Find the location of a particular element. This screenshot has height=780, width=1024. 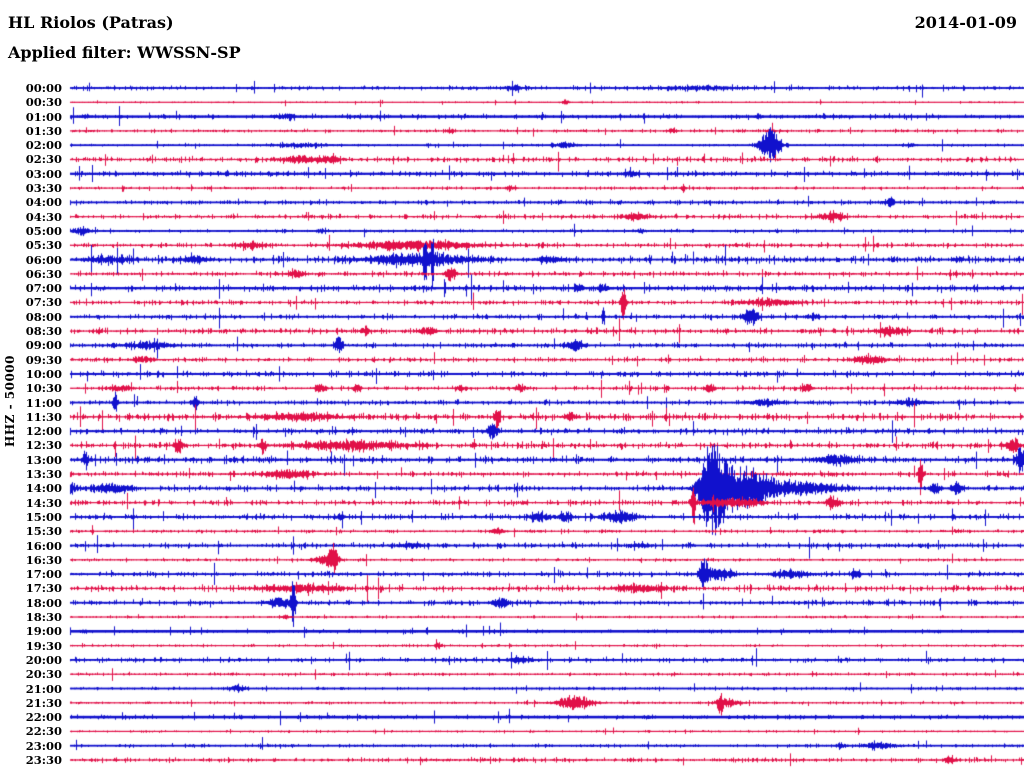

time-label: 20:00 is located at coordinates (43, 659).